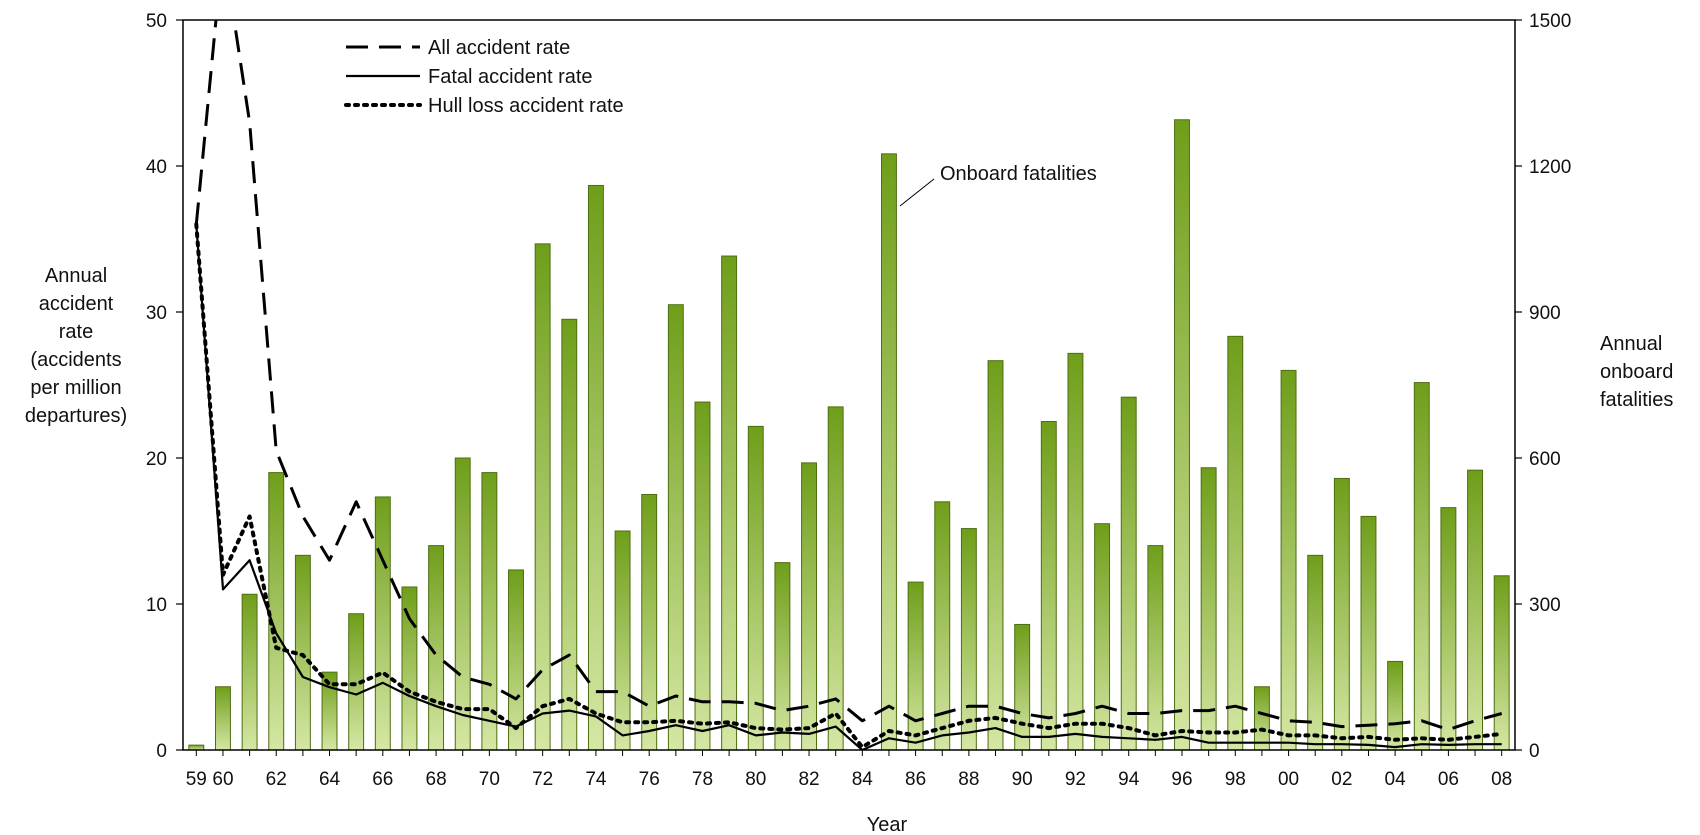 The image size is (1700, 835). Describe the element at coordinates (1545, 605) in the screenshot. I see `right-tick-label: 300` at that location.